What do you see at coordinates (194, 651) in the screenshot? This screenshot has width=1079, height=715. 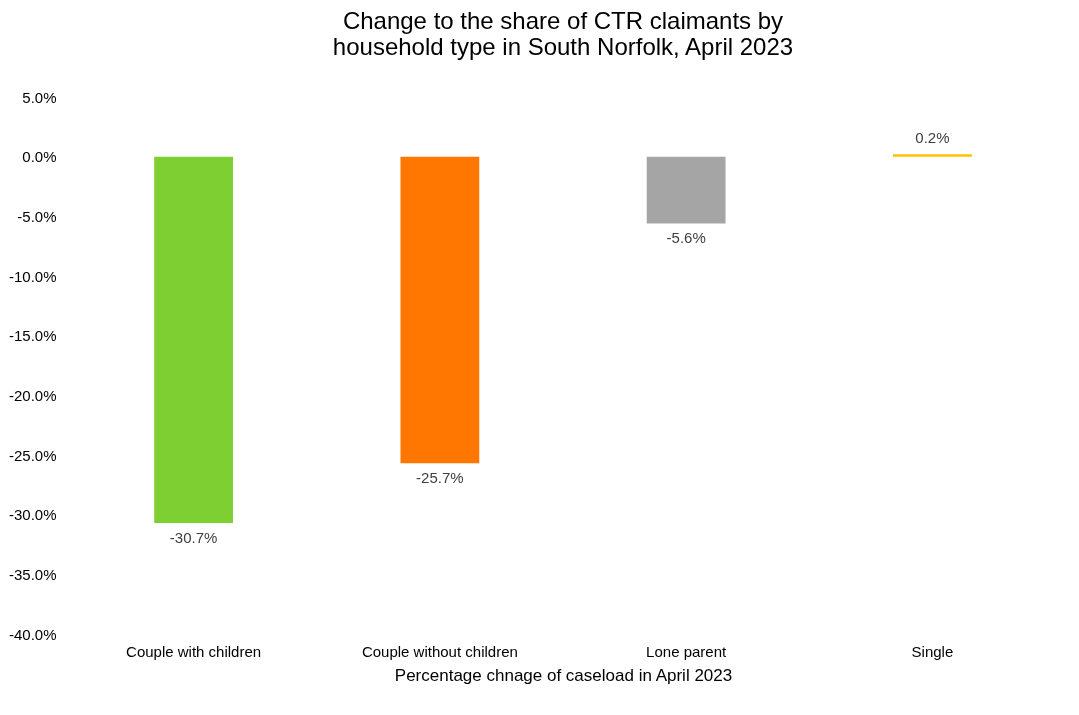 I see `x-tick-label: Couple with children` at bounding box center [194, 651].